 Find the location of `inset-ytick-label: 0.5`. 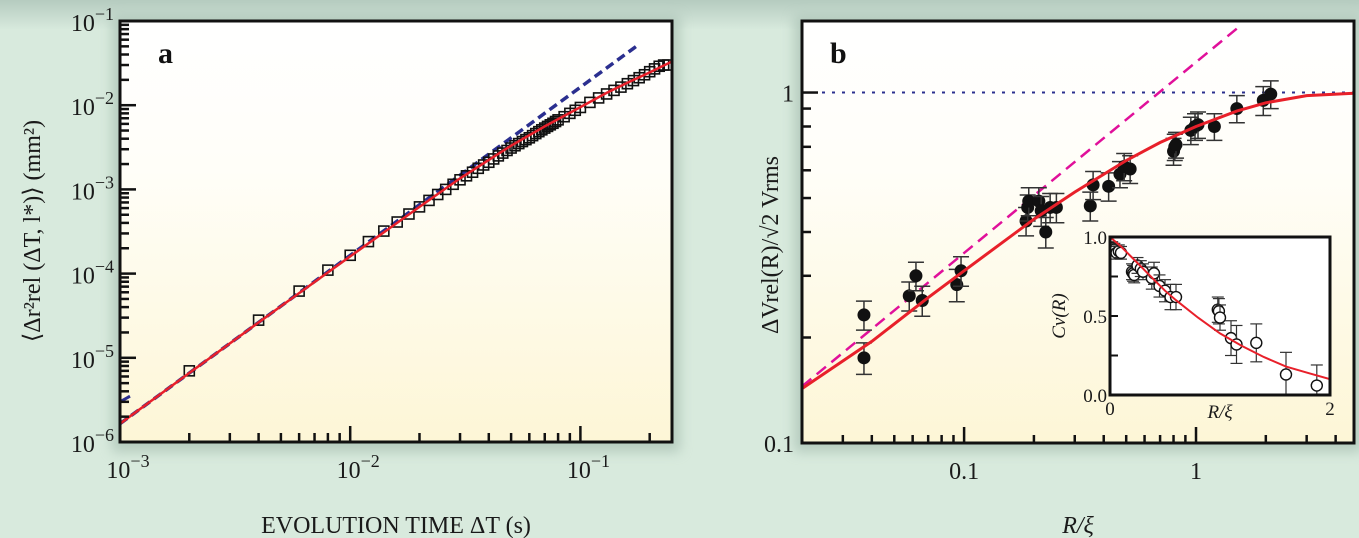

inset-ytick-label: 0.5 is located at coordinates (1095, 317).